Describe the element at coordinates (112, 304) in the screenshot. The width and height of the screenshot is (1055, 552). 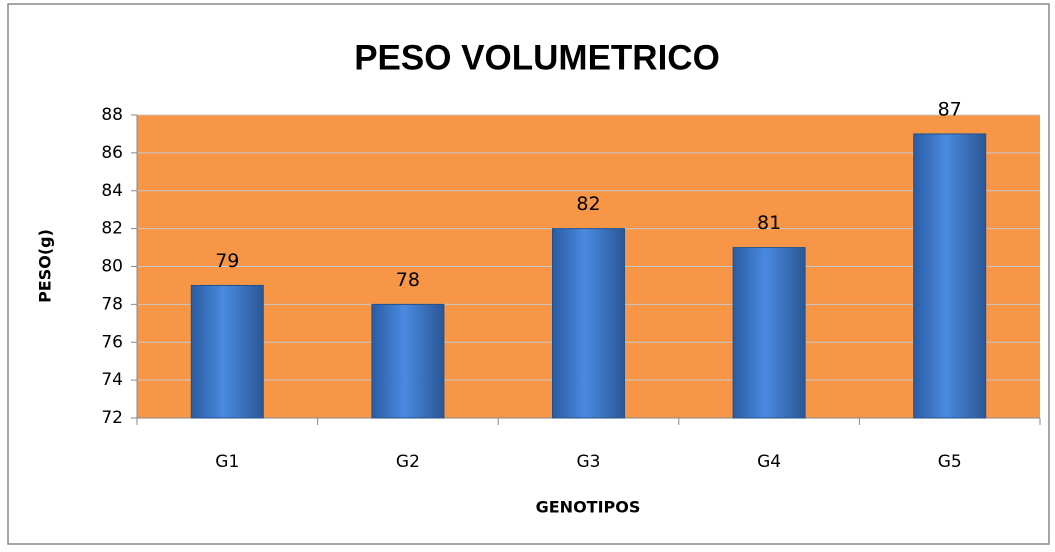
I see `y-tick-label: 78` at that location.